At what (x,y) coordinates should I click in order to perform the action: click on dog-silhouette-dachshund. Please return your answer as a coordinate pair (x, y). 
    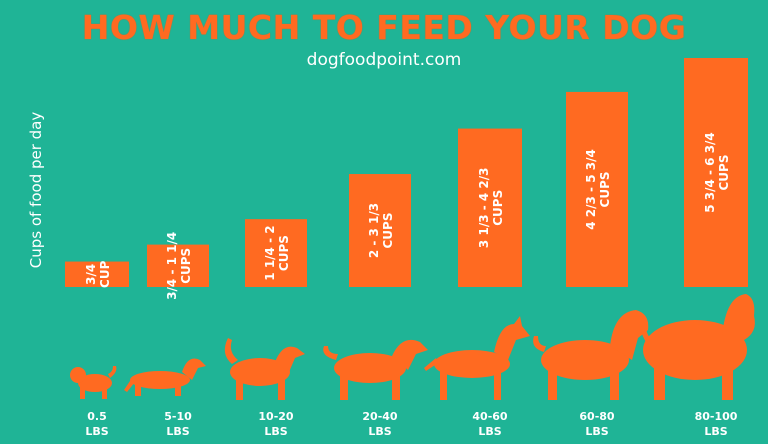
    Looking at the image, I should click on (165, 377).